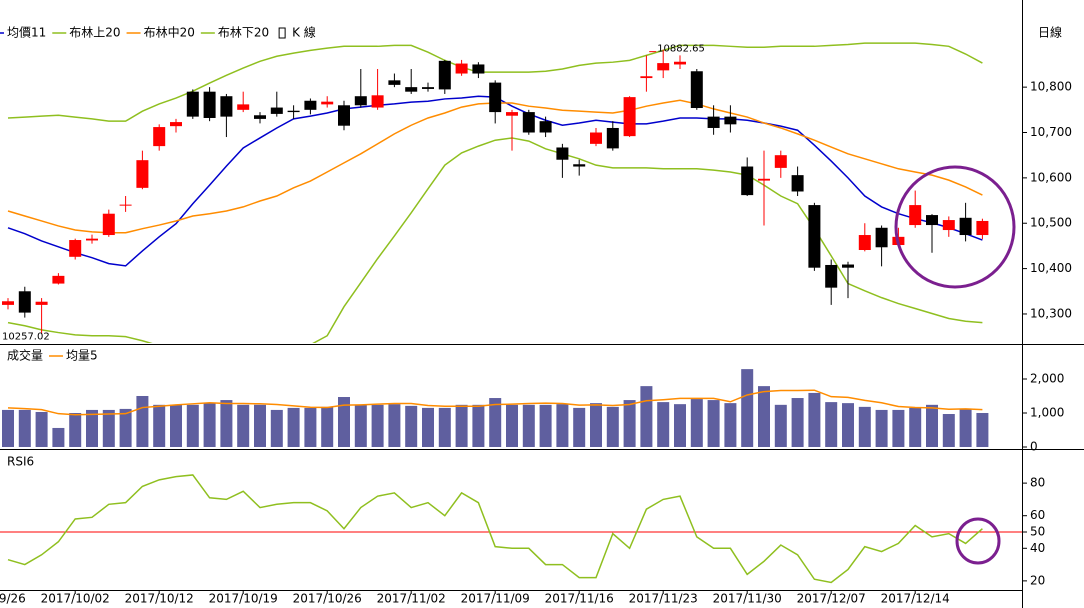 The width and height of the screenshot is (1084, 608). I want to click on highlight-circle, so click(955, 227).